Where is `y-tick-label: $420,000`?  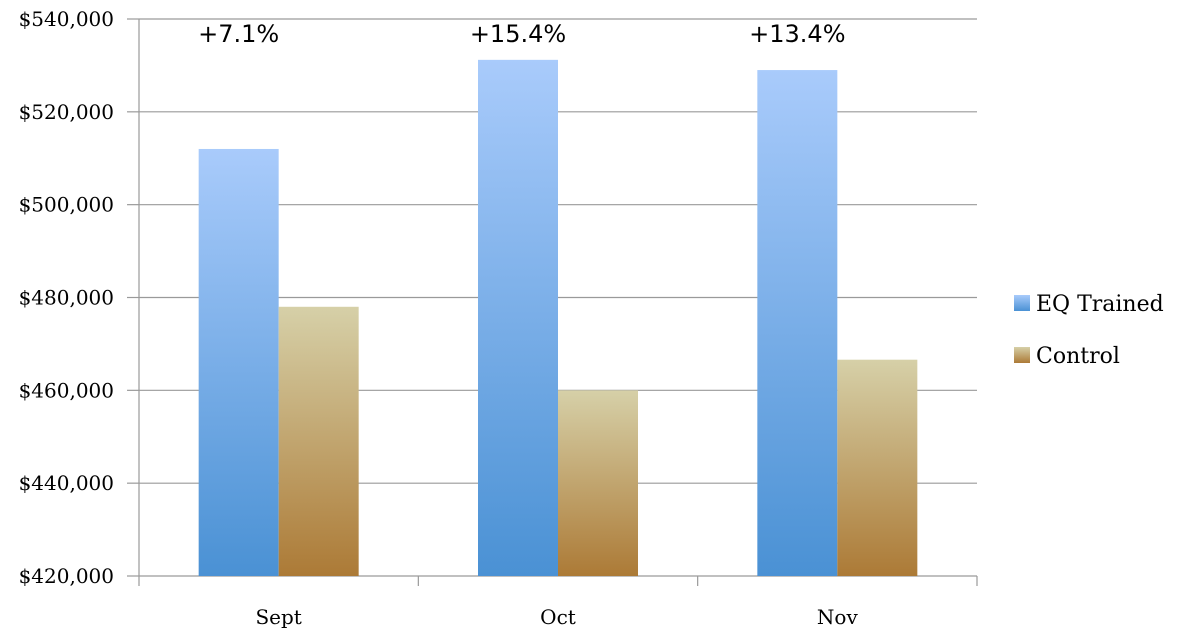 y-tick-label: $420,000 is located at coordinates (66, 576).